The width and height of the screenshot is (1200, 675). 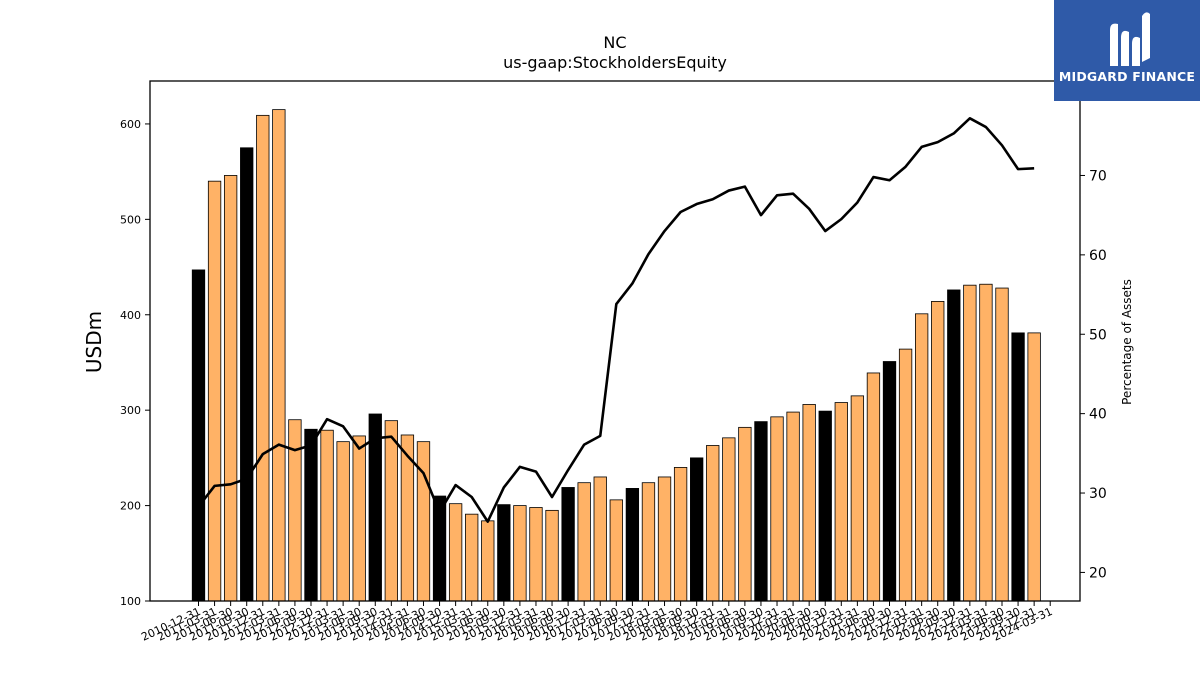 I want to click on y-tick-label: 400, so click(x=130, y=315).